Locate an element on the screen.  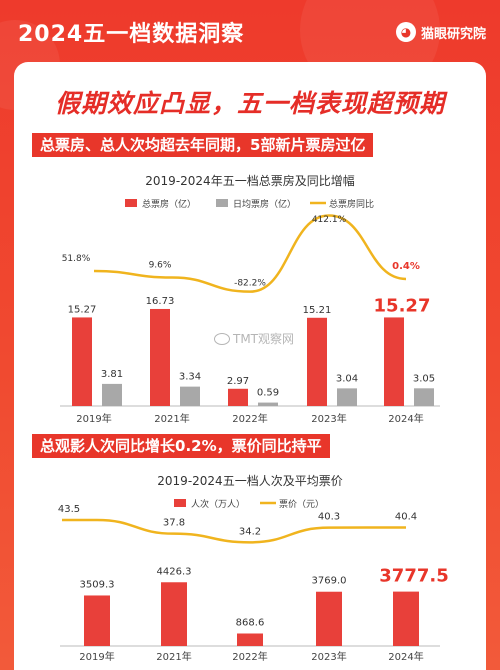
data-label-total: 15.21 is located at coordinates (317, 310).